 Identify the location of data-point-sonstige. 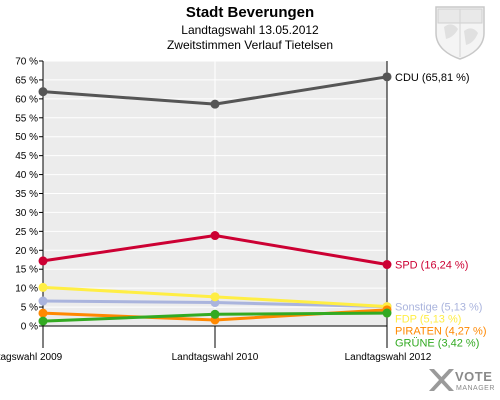
(43, 301).